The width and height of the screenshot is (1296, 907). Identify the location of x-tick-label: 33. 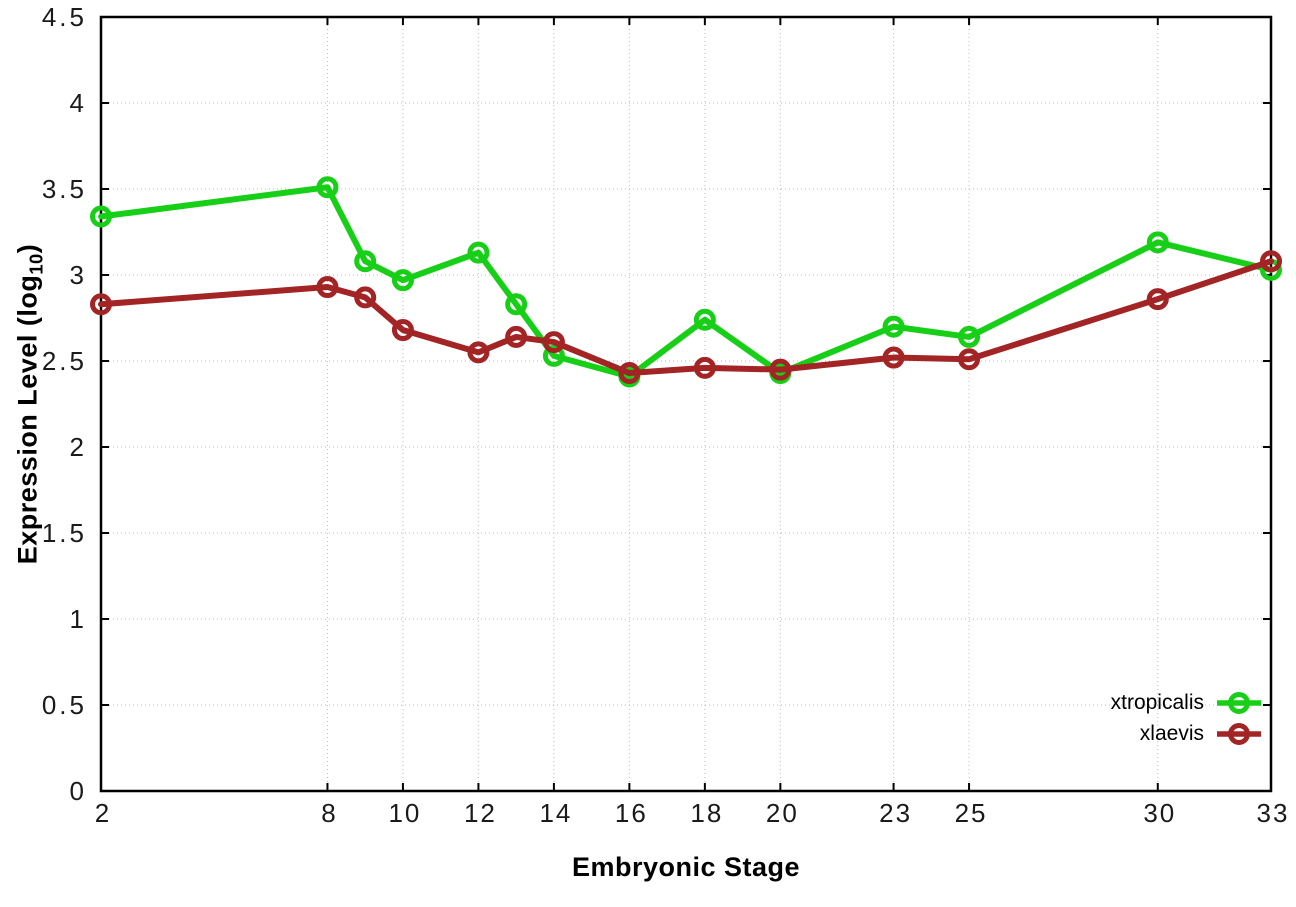
(1273, 813).